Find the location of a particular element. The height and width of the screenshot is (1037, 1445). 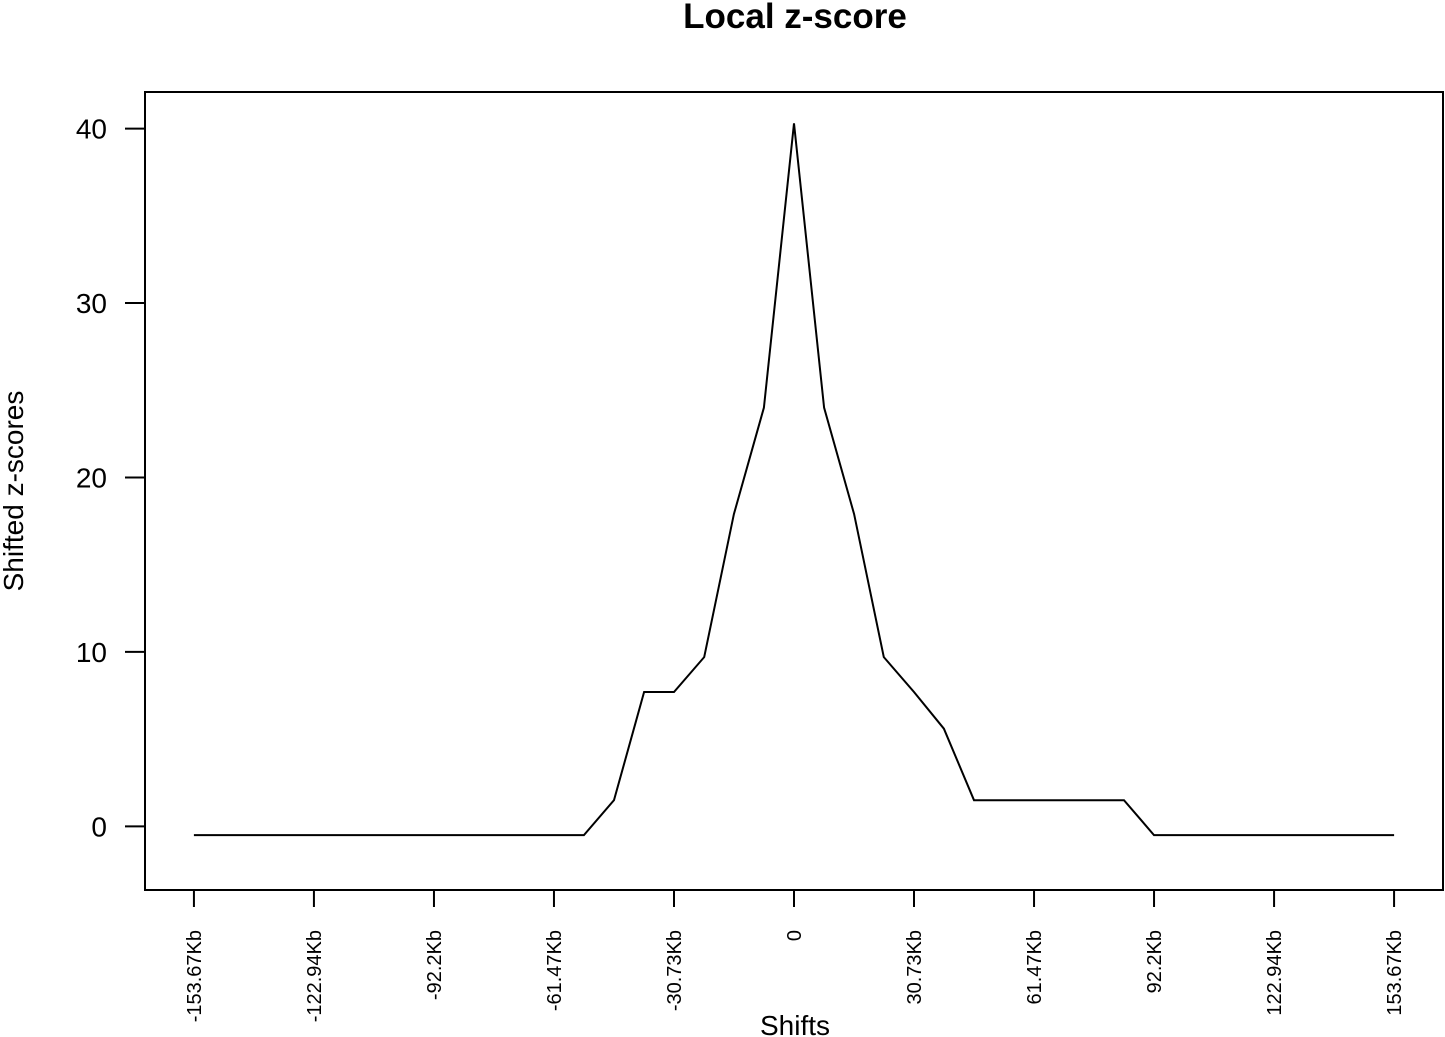

x-tick-label: 30.73Kb is located at coordinates (915, 967).